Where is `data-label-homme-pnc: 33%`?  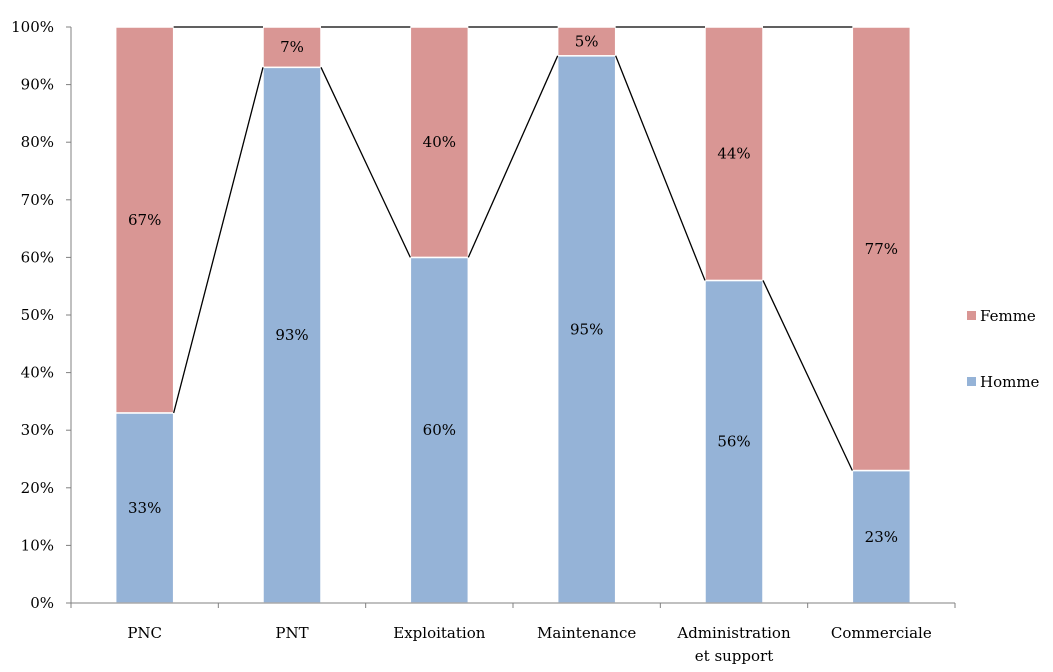
data-label-homme-pnc: 33% is located at coordinates (144, 508).